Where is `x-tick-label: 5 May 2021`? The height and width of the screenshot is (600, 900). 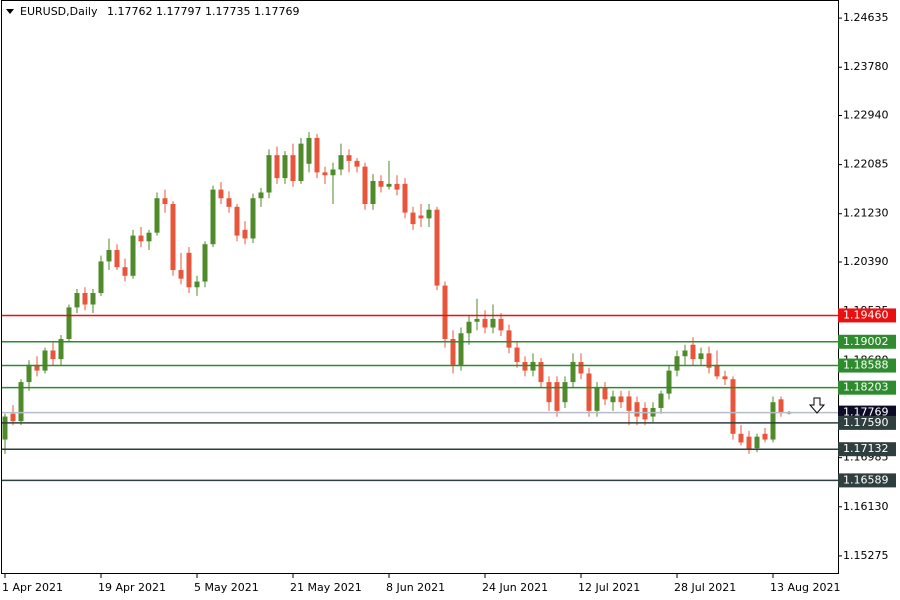
x-tick-label: 5 May 2021 is located at coordinates (226, 587).